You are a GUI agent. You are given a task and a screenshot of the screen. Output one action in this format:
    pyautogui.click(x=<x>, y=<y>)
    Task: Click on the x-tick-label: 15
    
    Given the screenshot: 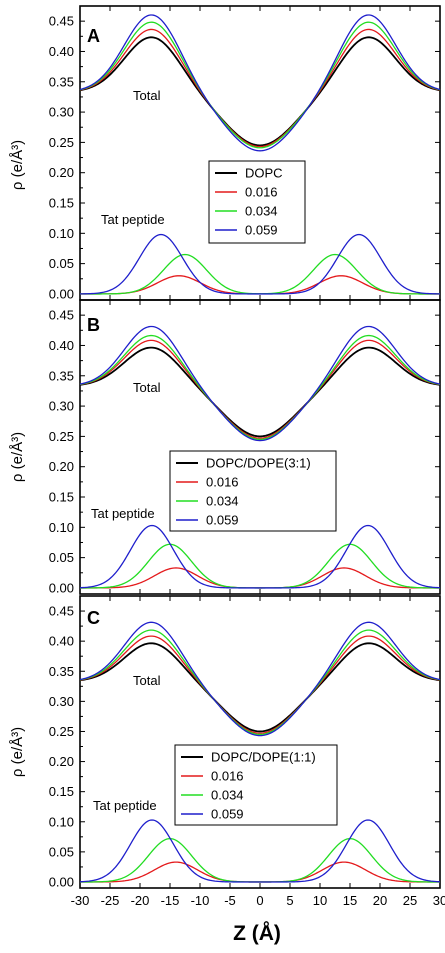 What is the action you would take?
    pyautogui.click(x=350, y=900)
    